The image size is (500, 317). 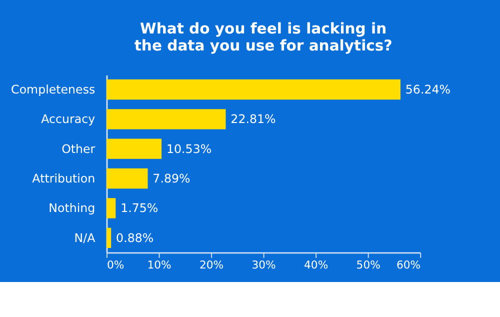 What do you see at coordinates (408, 265) in the screenshot?
I see `x-tick-label: 60%` at bounding box center [408, 265].